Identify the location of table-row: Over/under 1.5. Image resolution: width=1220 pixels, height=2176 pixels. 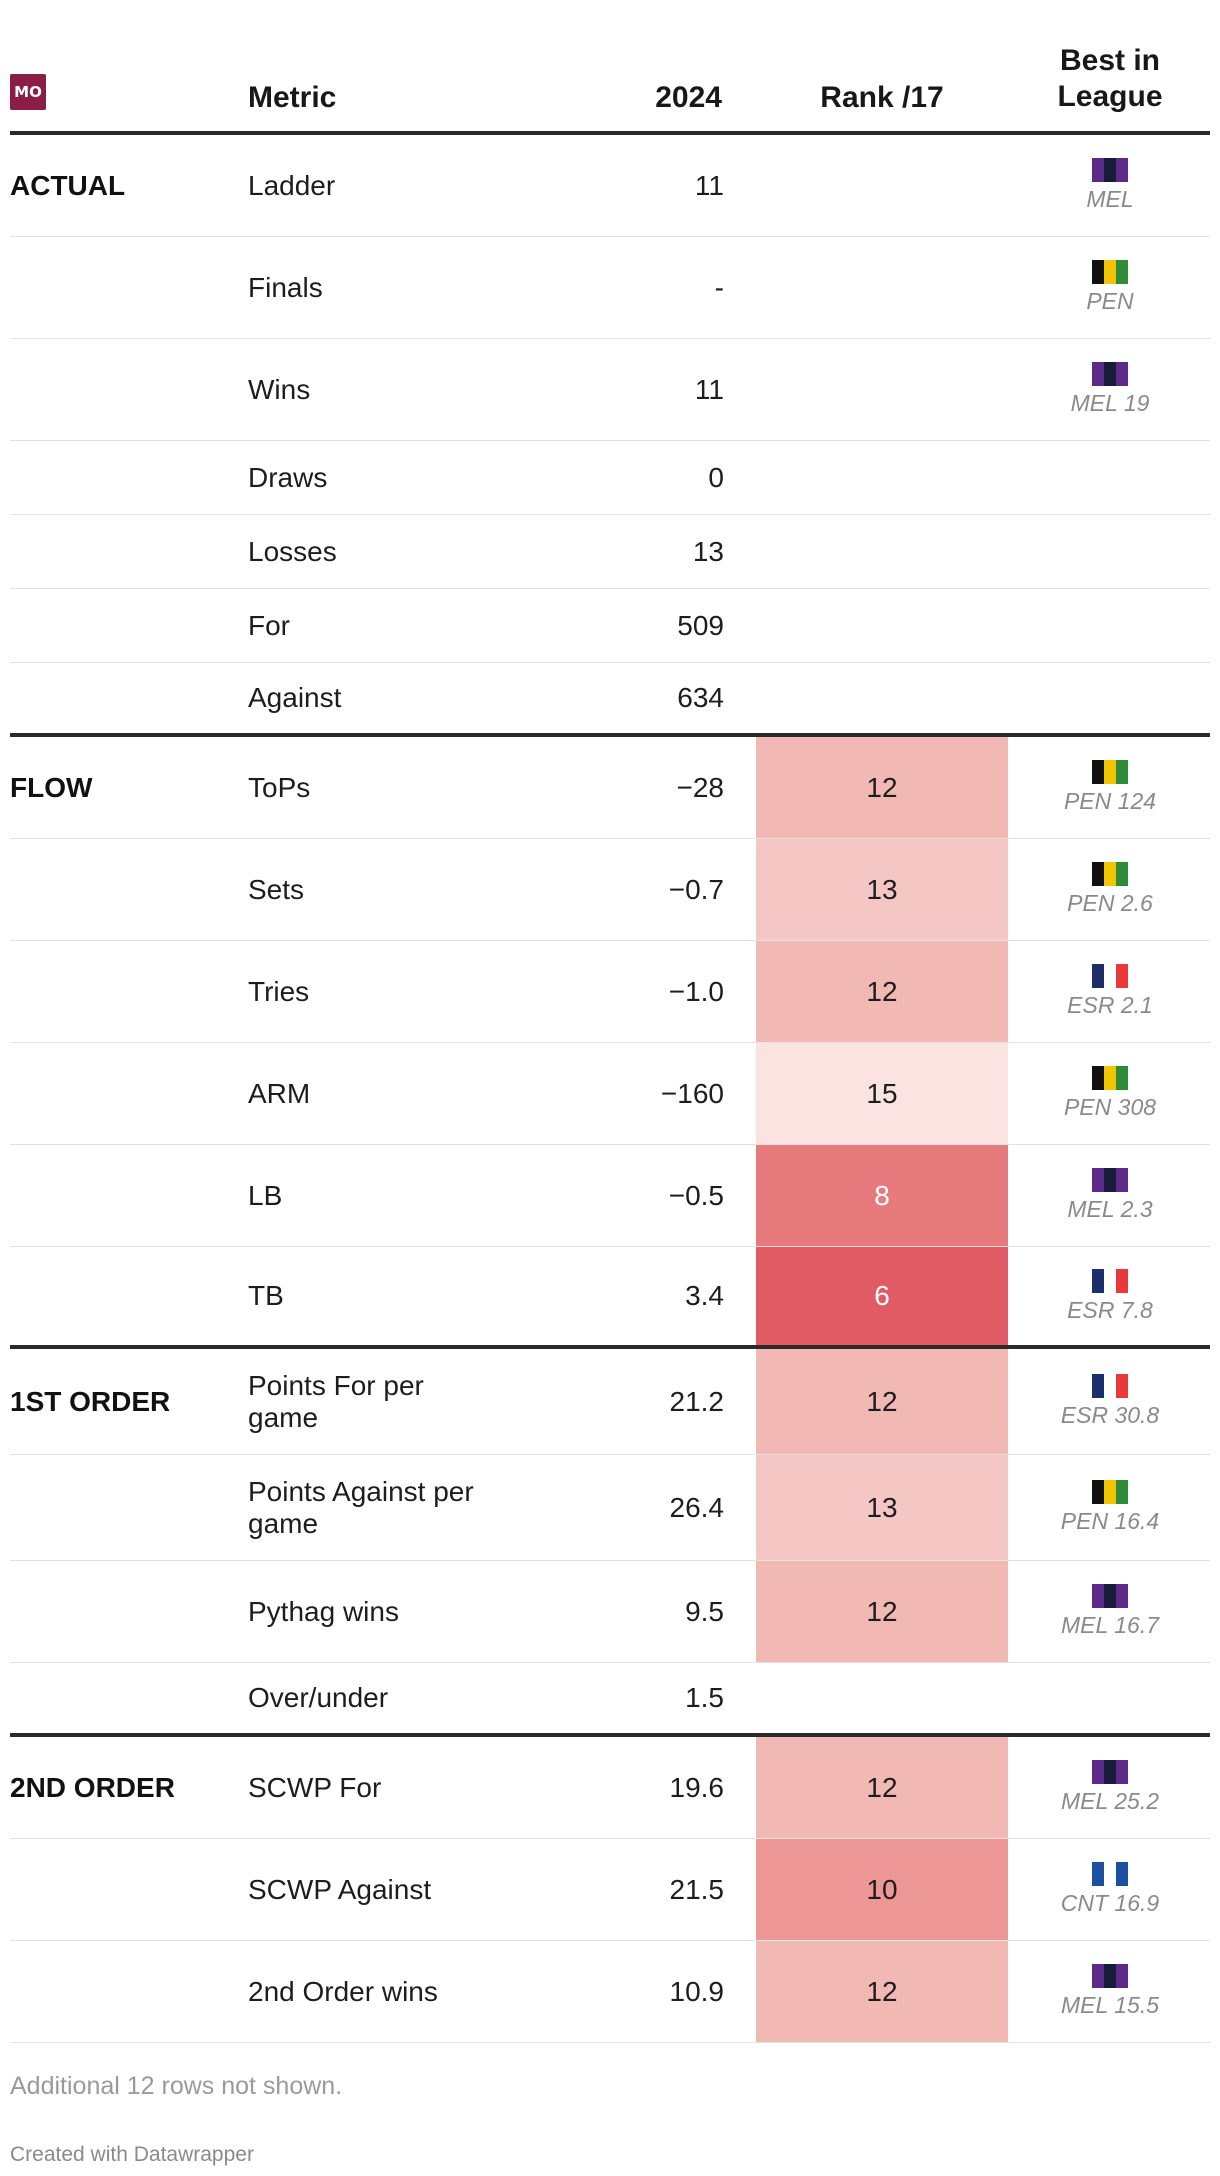
(610, 1700).